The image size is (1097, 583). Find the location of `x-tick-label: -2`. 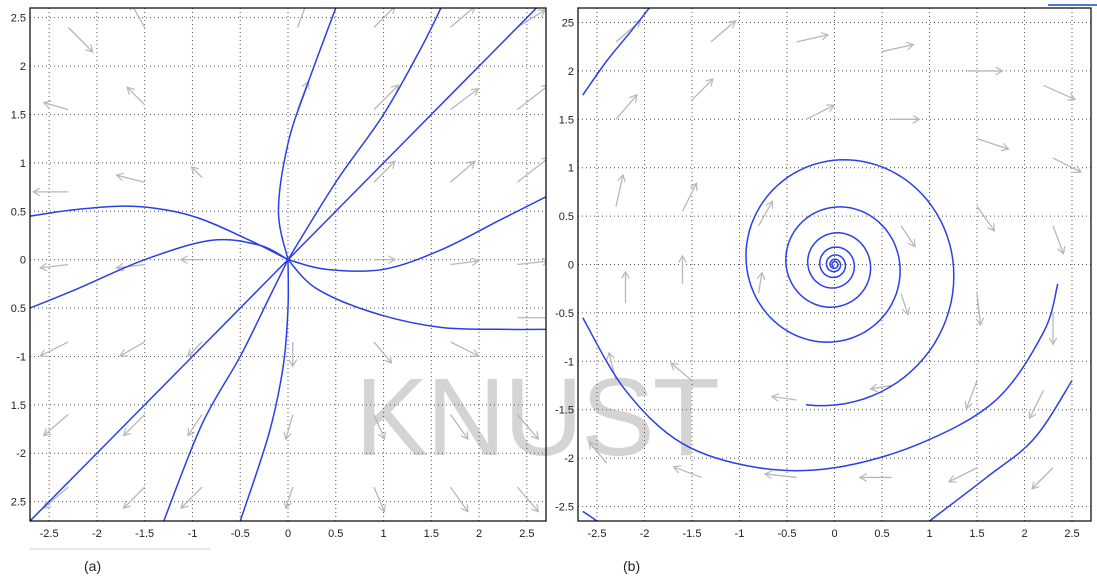

x-tick-label: -2 is located at coordinates (645, 534).